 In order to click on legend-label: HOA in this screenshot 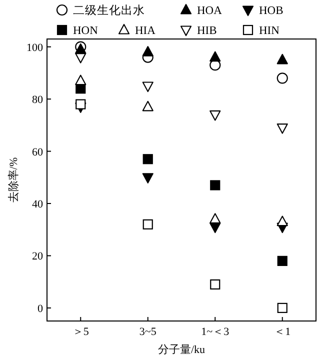, I will do `click(210, 11)`.